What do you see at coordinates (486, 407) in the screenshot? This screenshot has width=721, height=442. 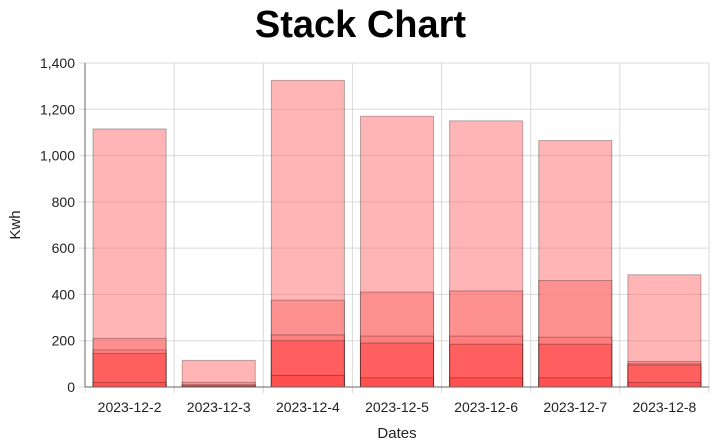 I see `x-tick-label: 2023-12-6` at bounding box center [486, 407].